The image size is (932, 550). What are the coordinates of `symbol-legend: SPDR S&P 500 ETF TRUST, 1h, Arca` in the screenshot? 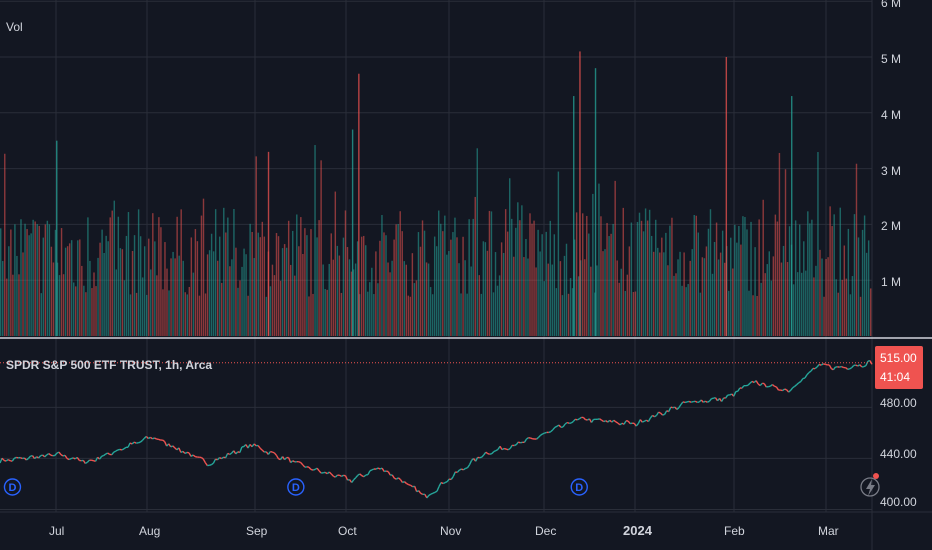 It's located at (109, 365).